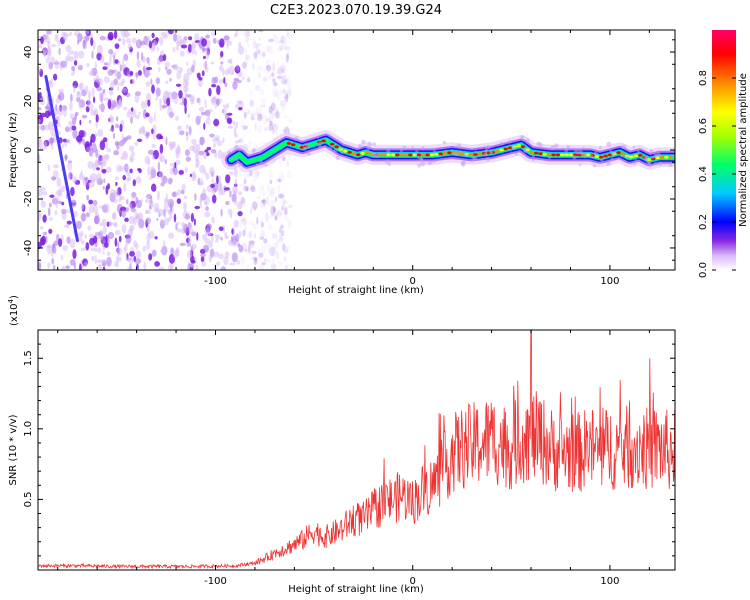 The height and width of the screenshot is (600, 750). What do you see at coordinates (28, 150) in the screenshot?
I see `ytick-label: 0` at bounding box center [28, 150].